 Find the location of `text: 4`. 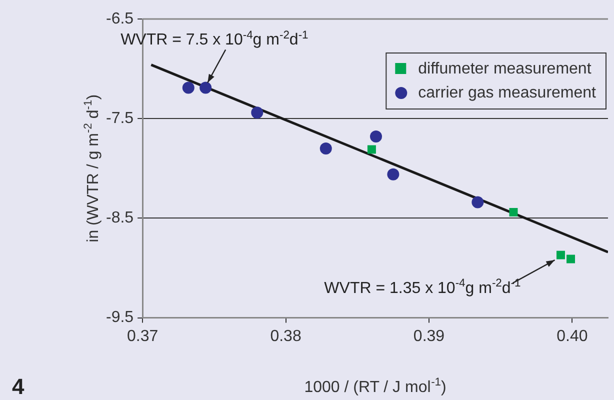

text: 4 is located at coordinates (18, 386).